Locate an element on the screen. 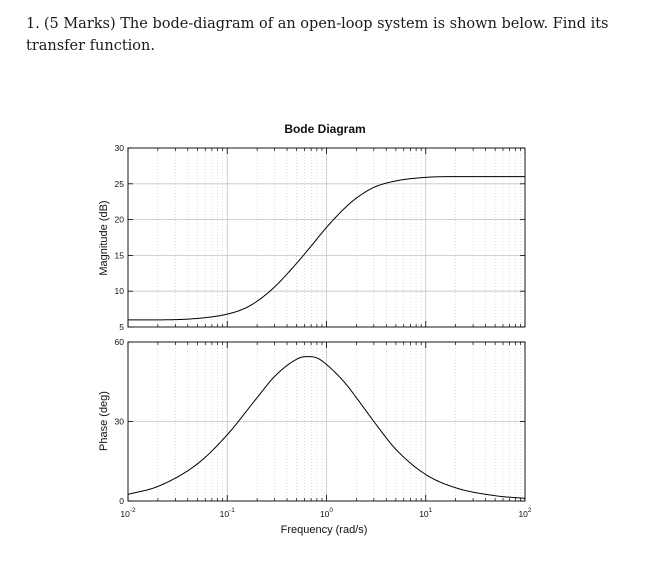  frequency-tick-label: 10⁻¹ is located at coordinates (228, 513).